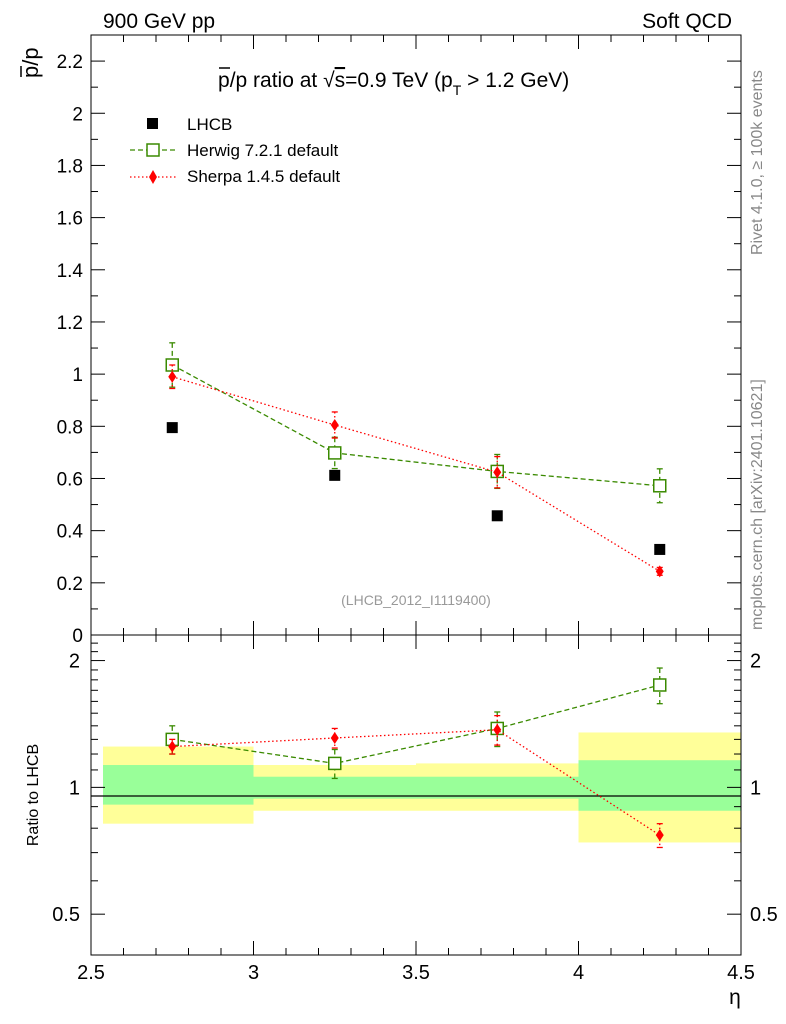  What do you see at coordinates (578, 973) in the screenshot?
I see `x-tick-label: 4` at bounding box center [578, 973].